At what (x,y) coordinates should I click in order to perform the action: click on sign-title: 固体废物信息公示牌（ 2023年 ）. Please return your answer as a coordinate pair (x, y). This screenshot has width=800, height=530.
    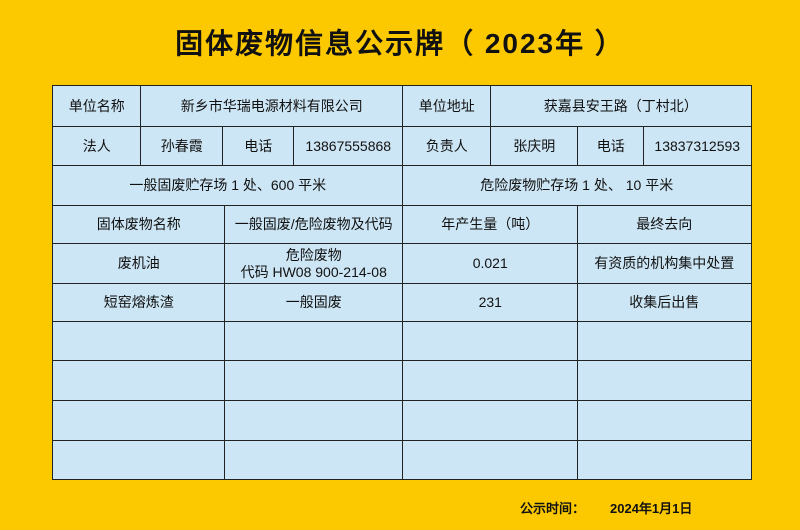
    Looking at the image, I should click on (400, 43).